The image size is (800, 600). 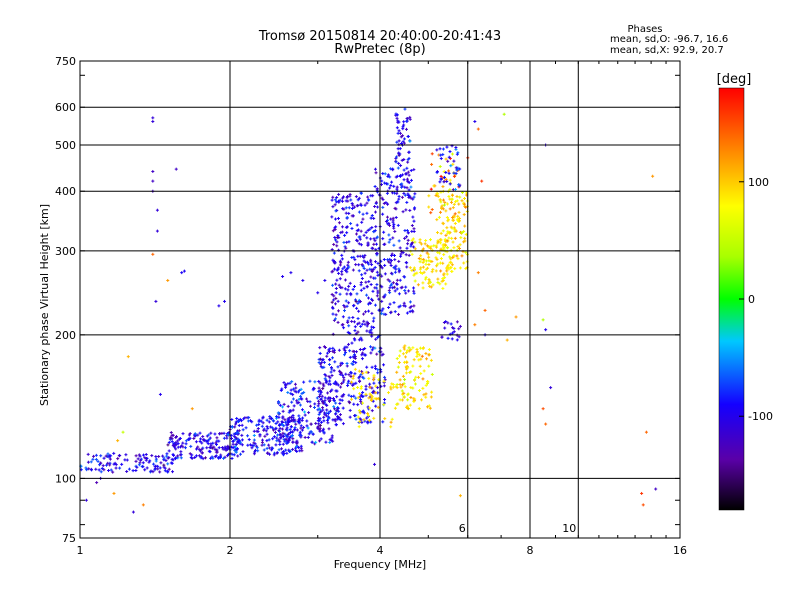 I want to click on chart-title: Tromsø 20150814 20:40:00-20:41:43, so click(x=379, y=36).